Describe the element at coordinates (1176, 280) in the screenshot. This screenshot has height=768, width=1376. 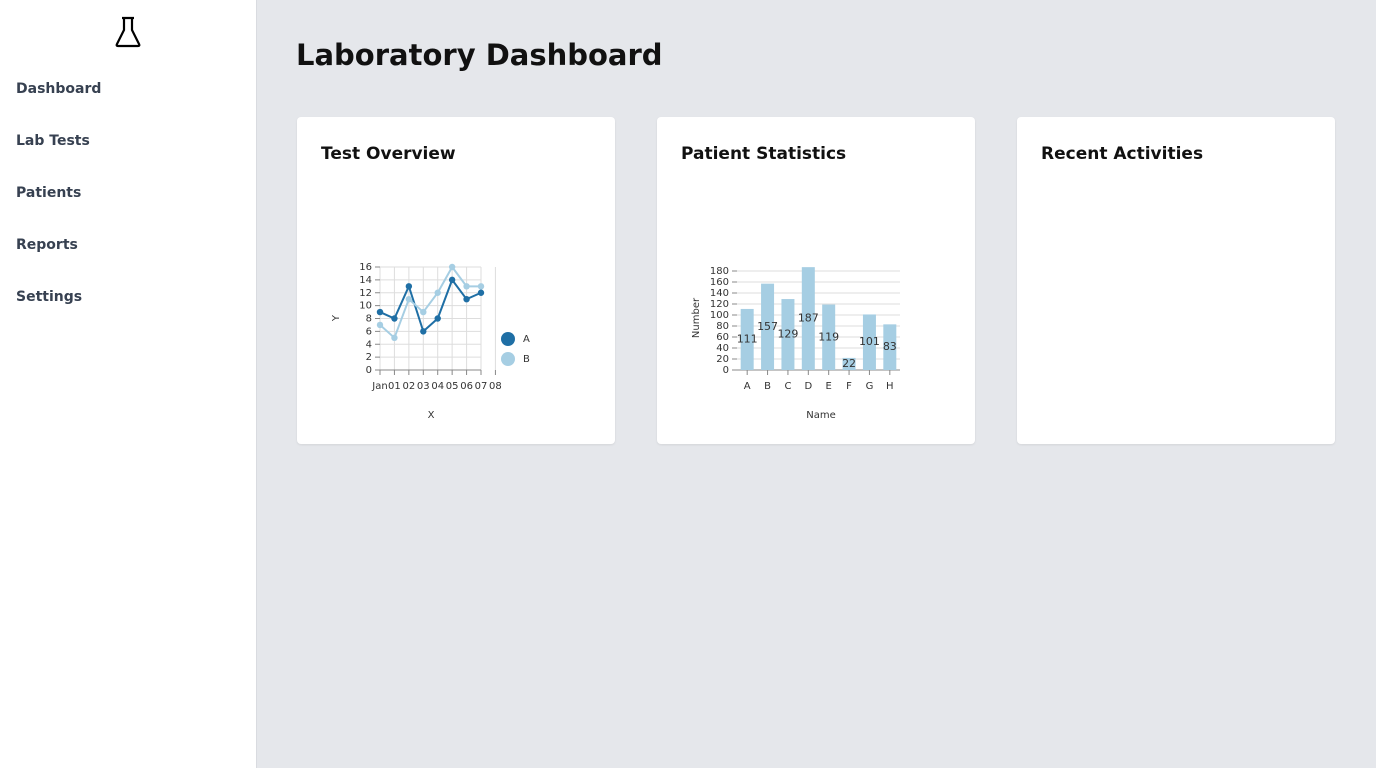
I see `card: Recent Activities` at that location.